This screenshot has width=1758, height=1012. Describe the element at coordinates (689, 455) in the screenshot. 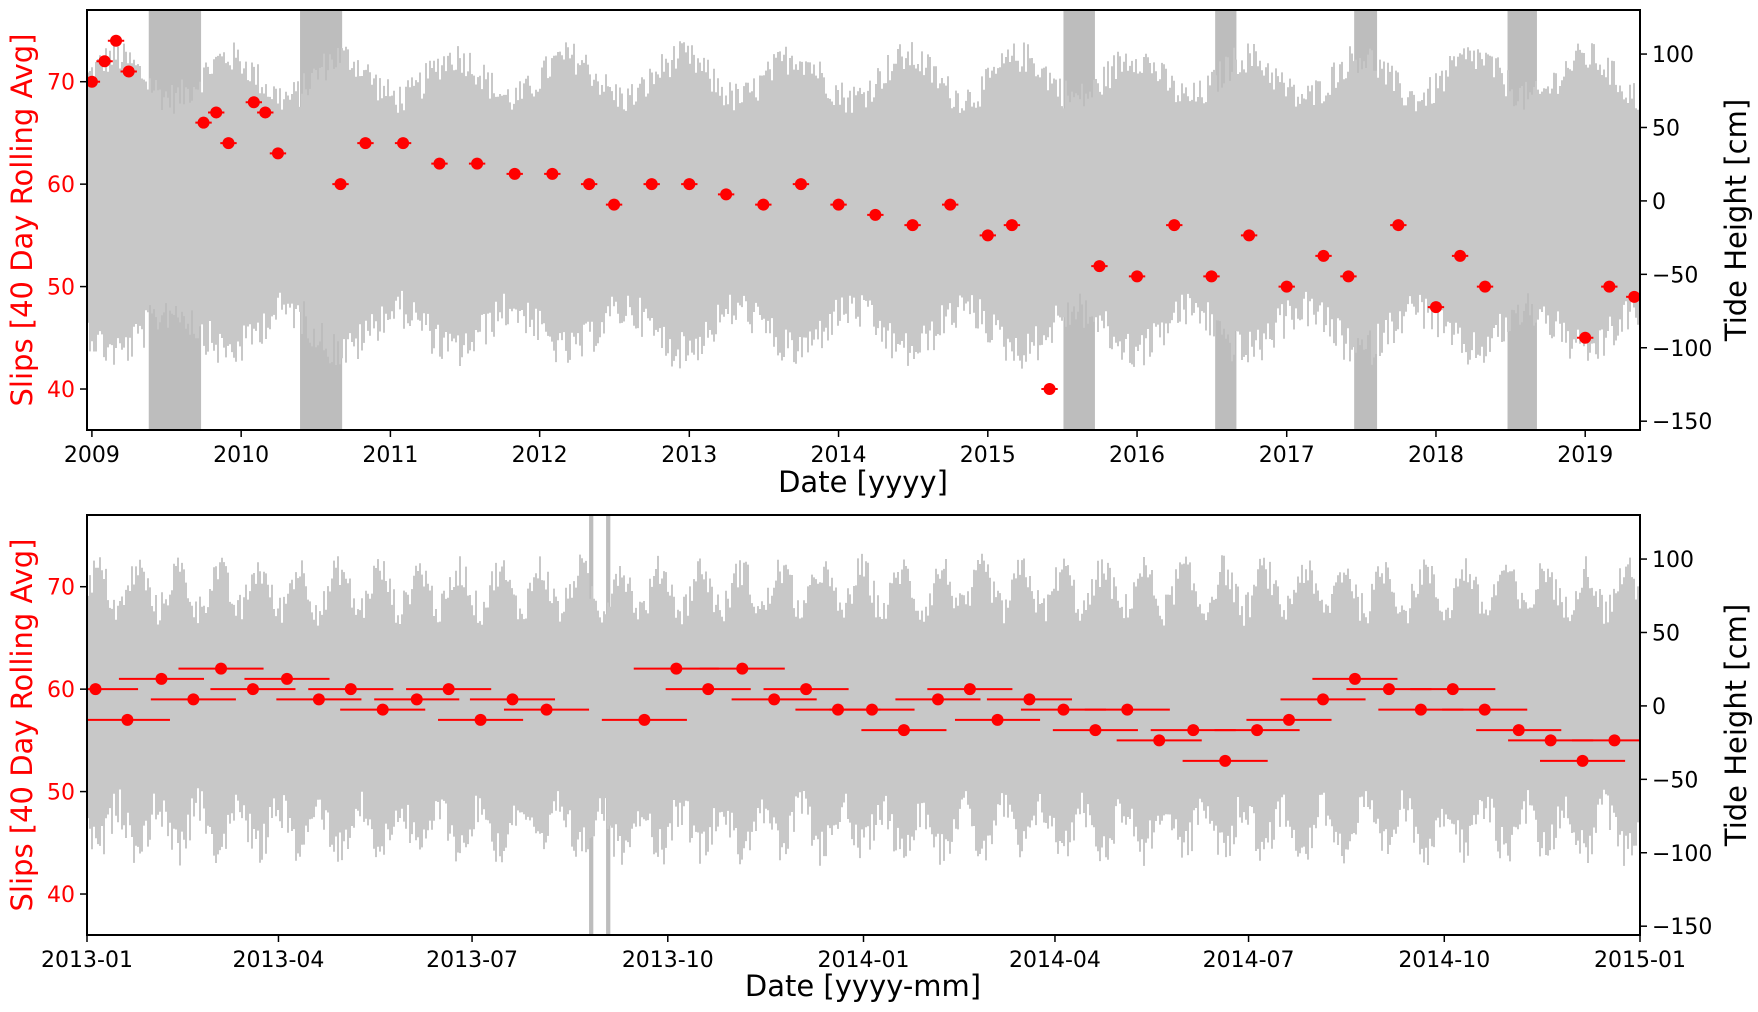

I see `x-tick-label: 2013` at that location.